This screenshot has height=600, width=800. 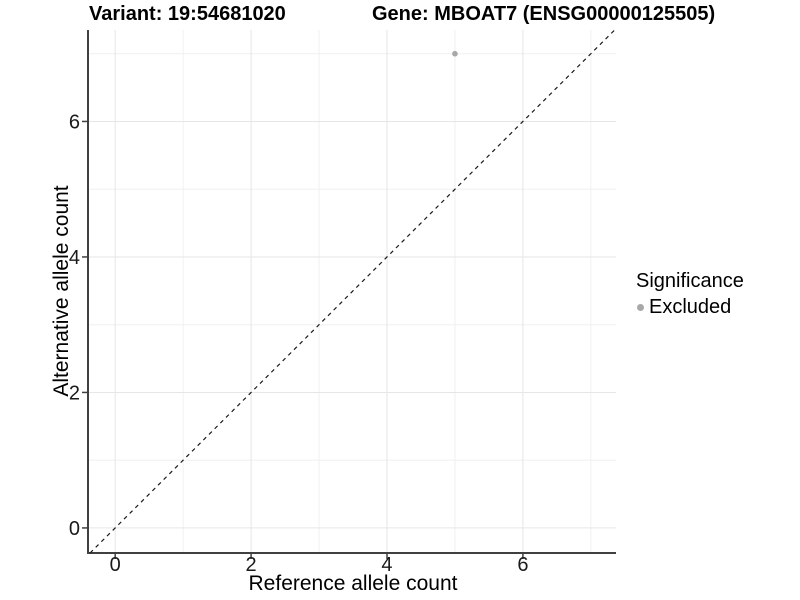 What do you see at coordinates (690, 281) in the screenshot?
I see `legend-title: Significance` at bounding box center [690, 281].